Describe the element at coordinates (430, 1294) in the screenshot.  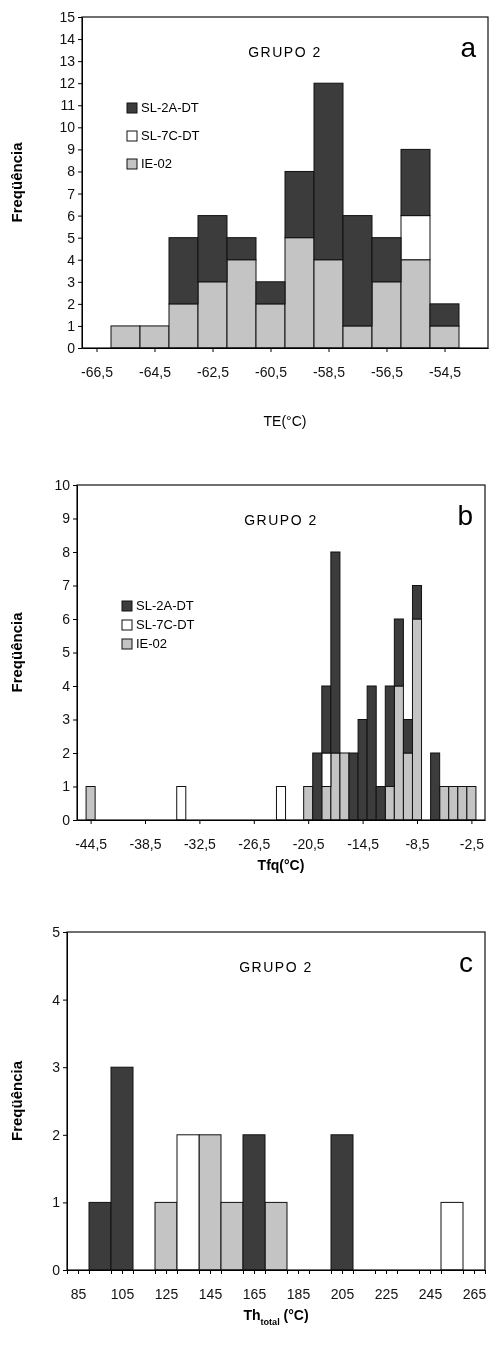
I see `x-tick-label: 245` at that location.